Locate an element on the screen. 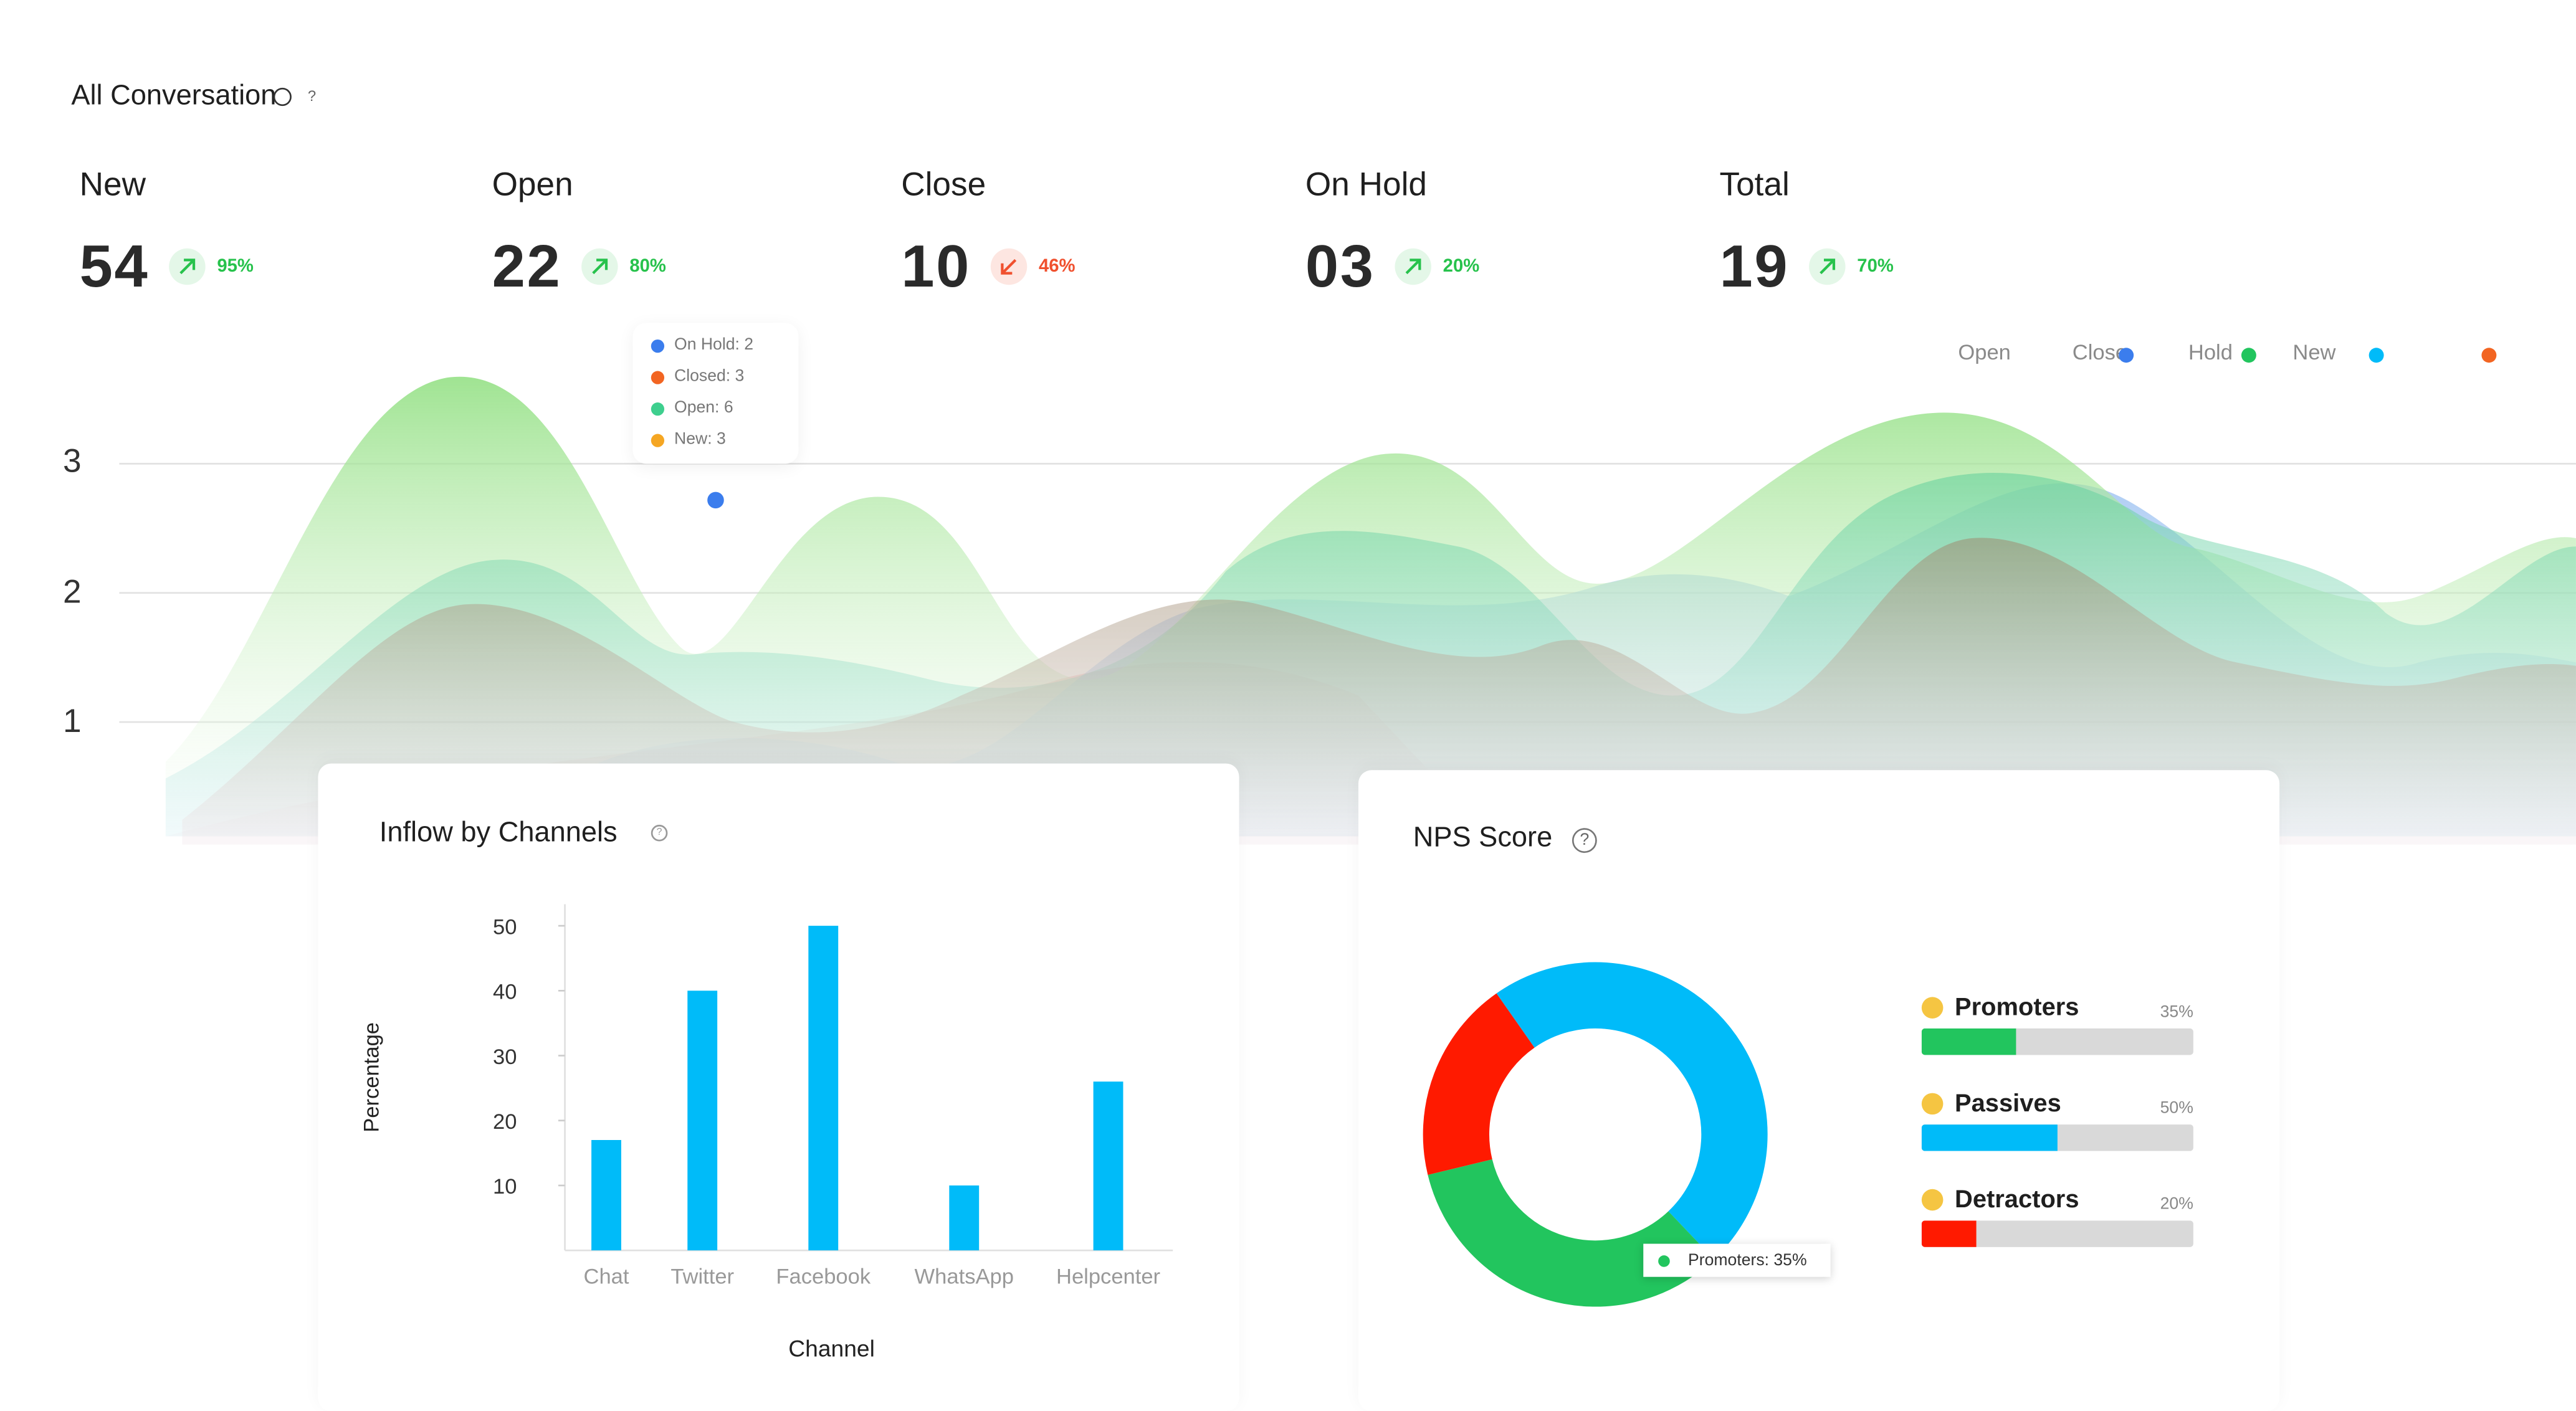 Image resolution: width=2576 pixels, height=1411 pixels. stat-on-hold: On Hold 03 20% is located at coordinates (1392, 235).